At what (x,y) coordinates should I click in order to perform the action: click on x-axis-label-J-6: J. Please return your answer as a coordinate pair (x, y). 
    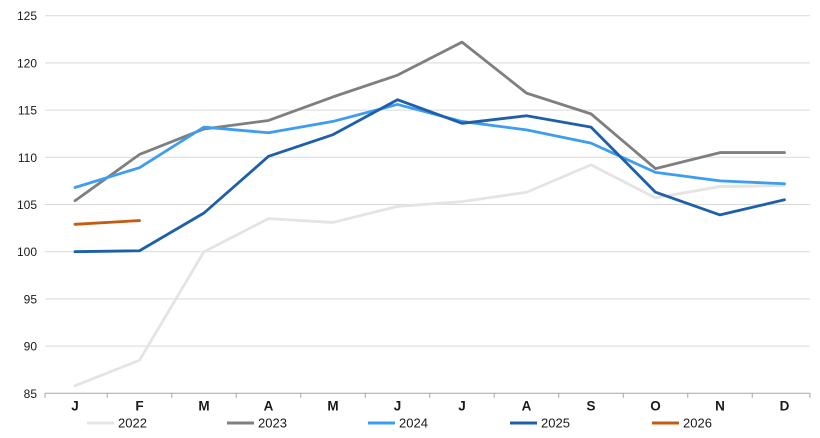
    Looking at the image, I should click on (462, 406).